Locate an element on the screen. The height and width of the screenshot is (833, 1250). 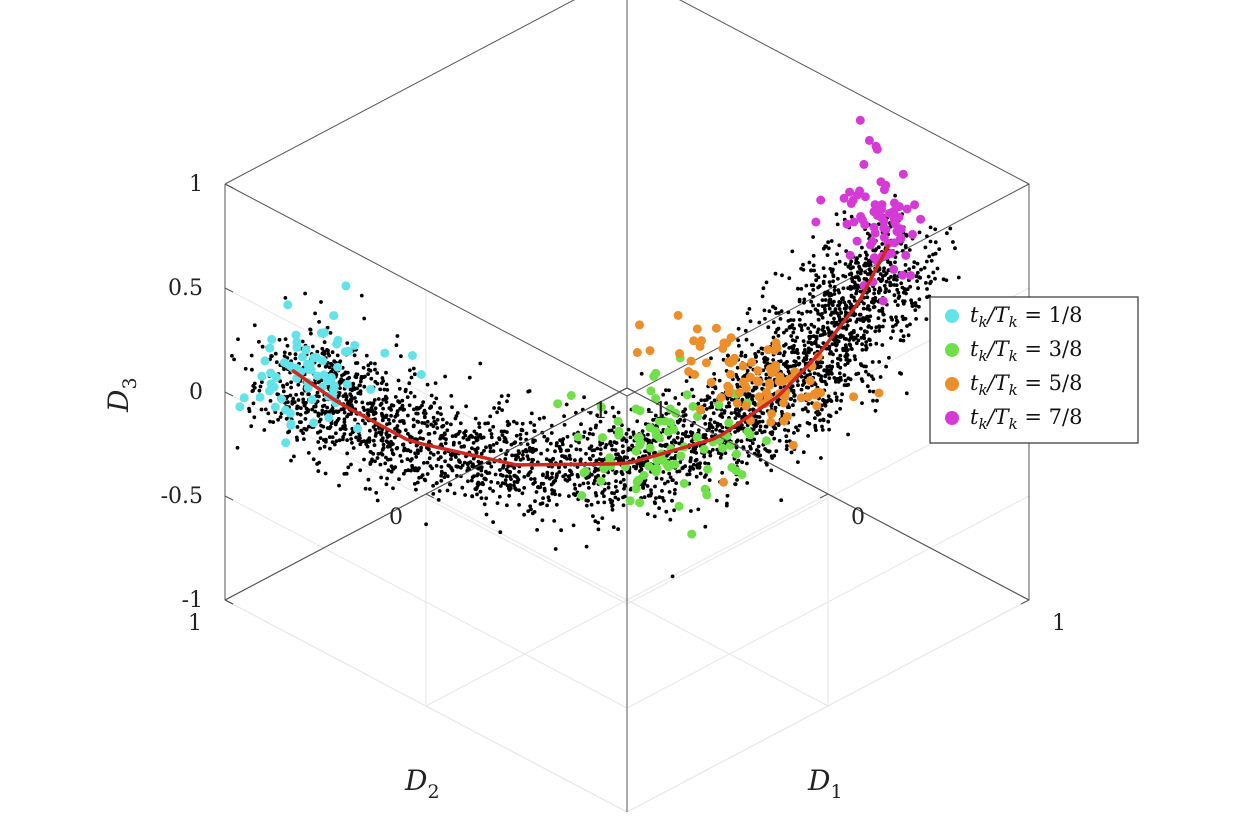
box-edge is located at coordinates (854, 92).